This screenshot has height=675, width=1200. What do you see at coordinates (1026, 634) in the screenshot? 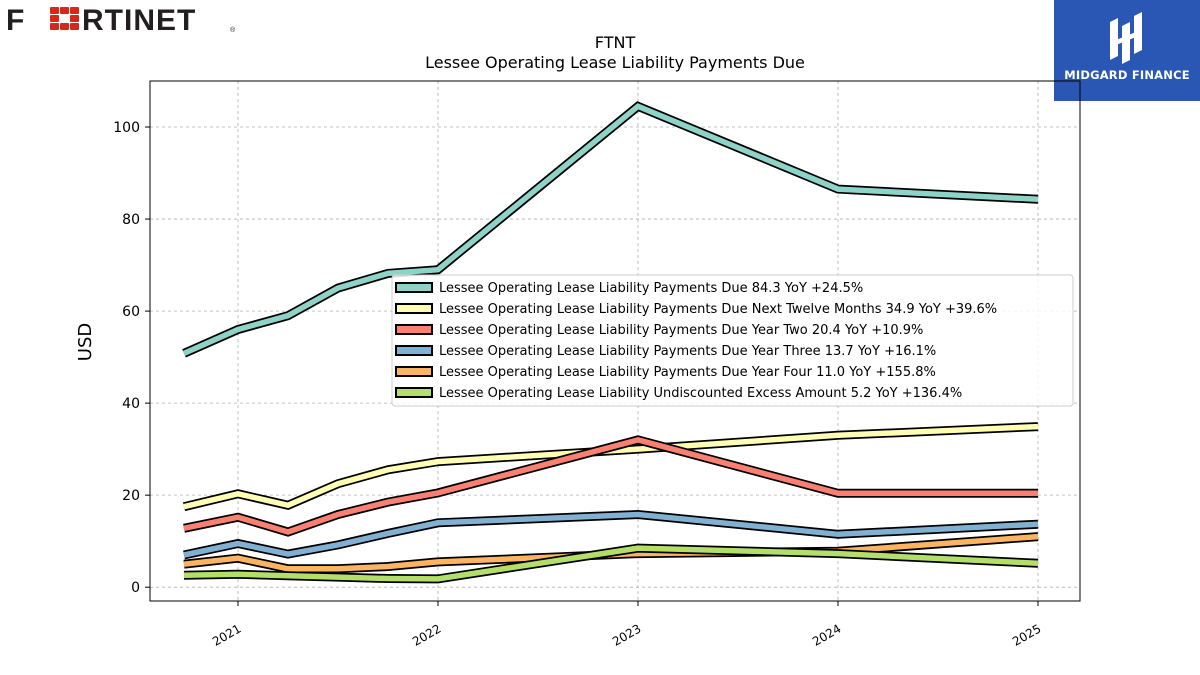
I see `x-tick-label: 2025` at bounding box center [1026, 634].